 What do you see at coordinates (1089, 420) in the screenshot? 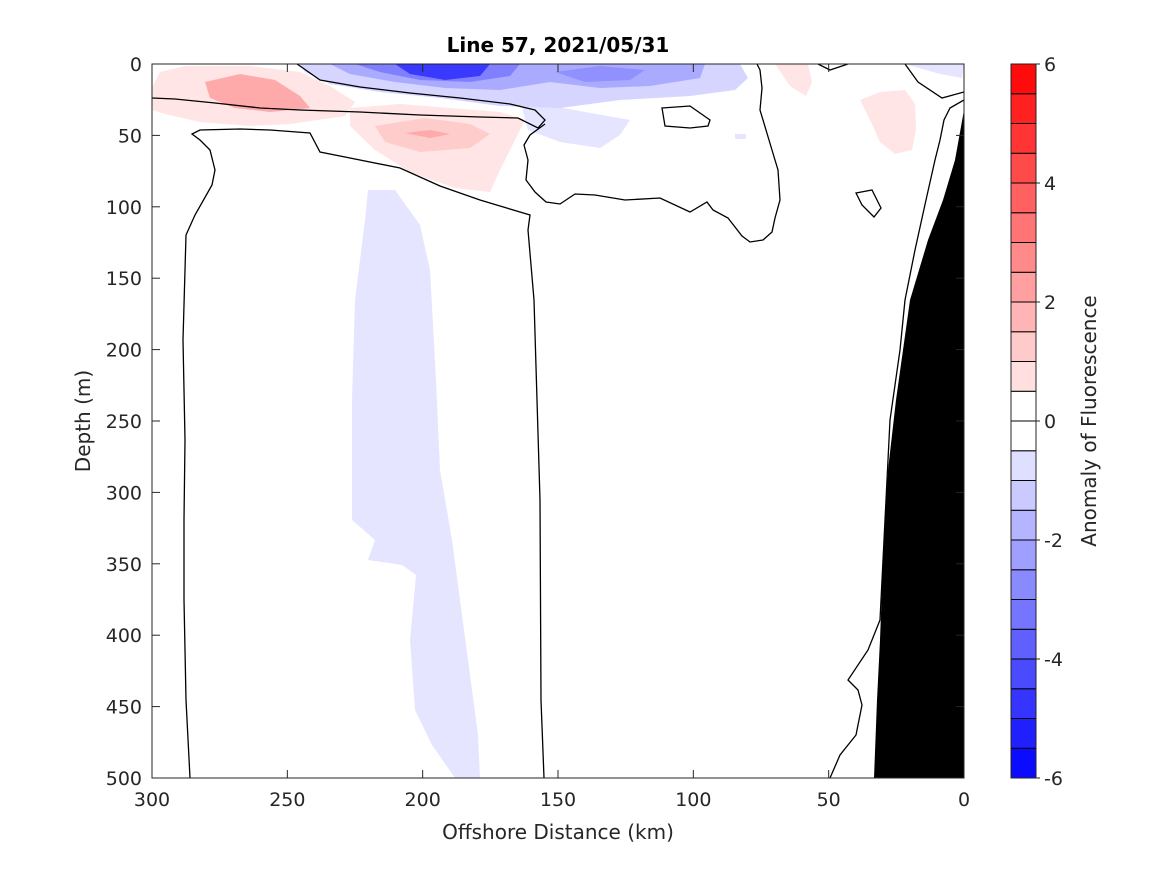
I see `colorbar-label: Anomaly of Fluorescence` at bounding box center [1089, 420].